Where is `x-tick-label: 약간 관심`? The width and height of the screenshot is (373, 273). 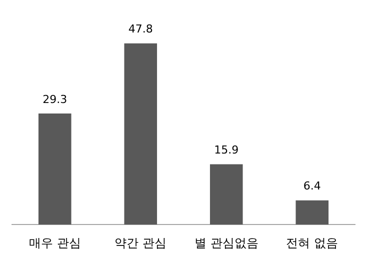
x-tick-label: 약간 관심 is located at coordinates (140, 243).